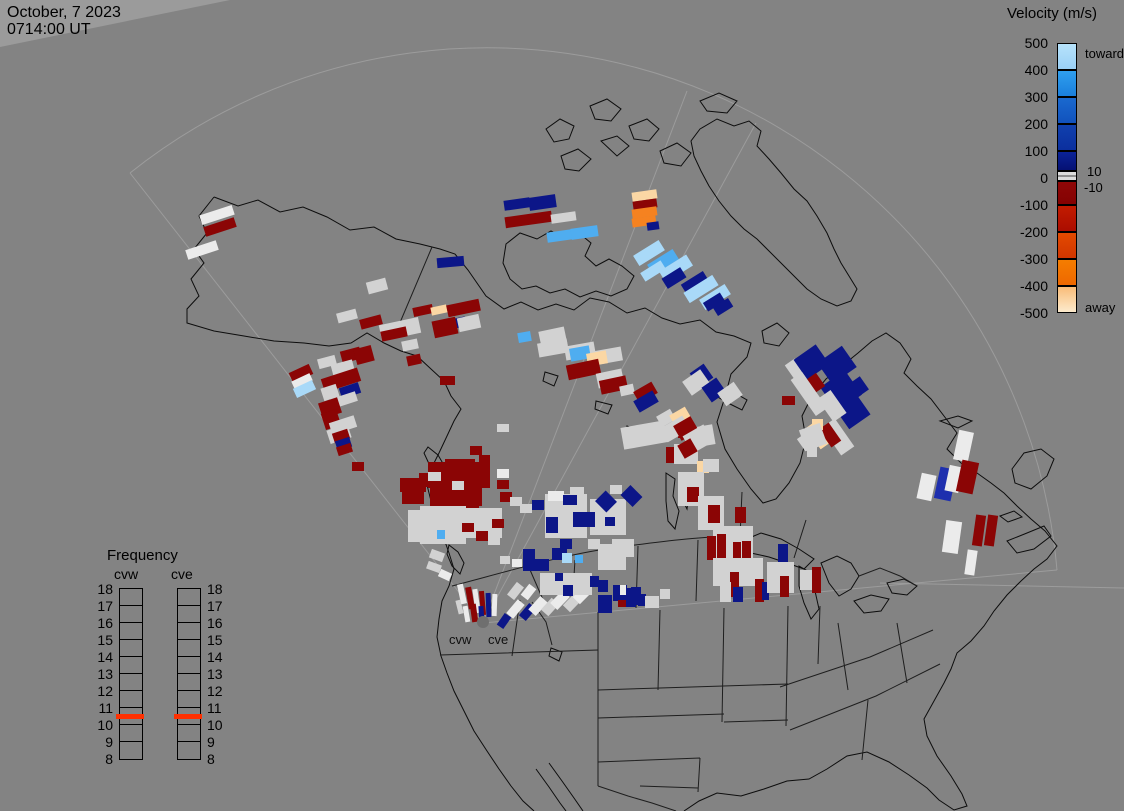  Describe the element at coordinates (182, 574) in the screenshot. I see `frequency-col-cve: cve` at that location.